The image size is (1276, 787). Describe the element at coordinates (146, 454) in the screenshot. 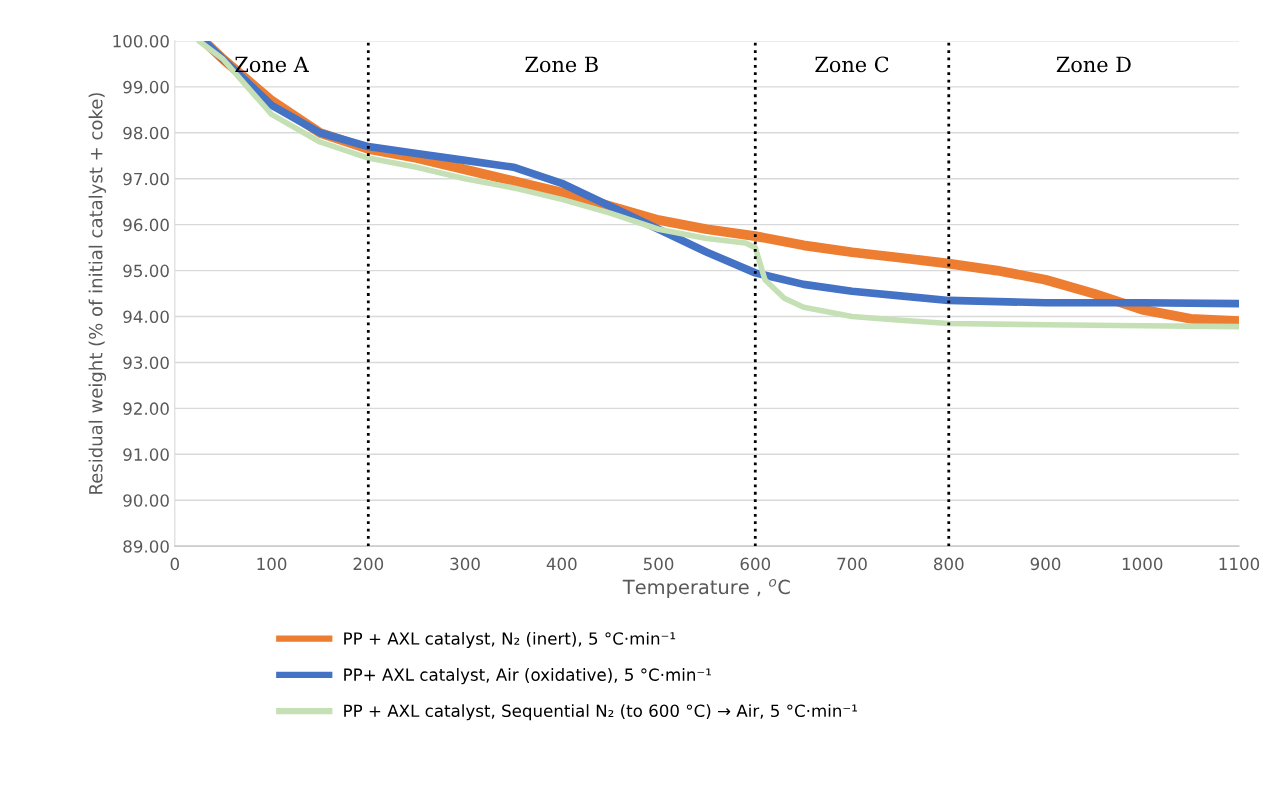

I see `y-tick-label: 91.00` at that location.